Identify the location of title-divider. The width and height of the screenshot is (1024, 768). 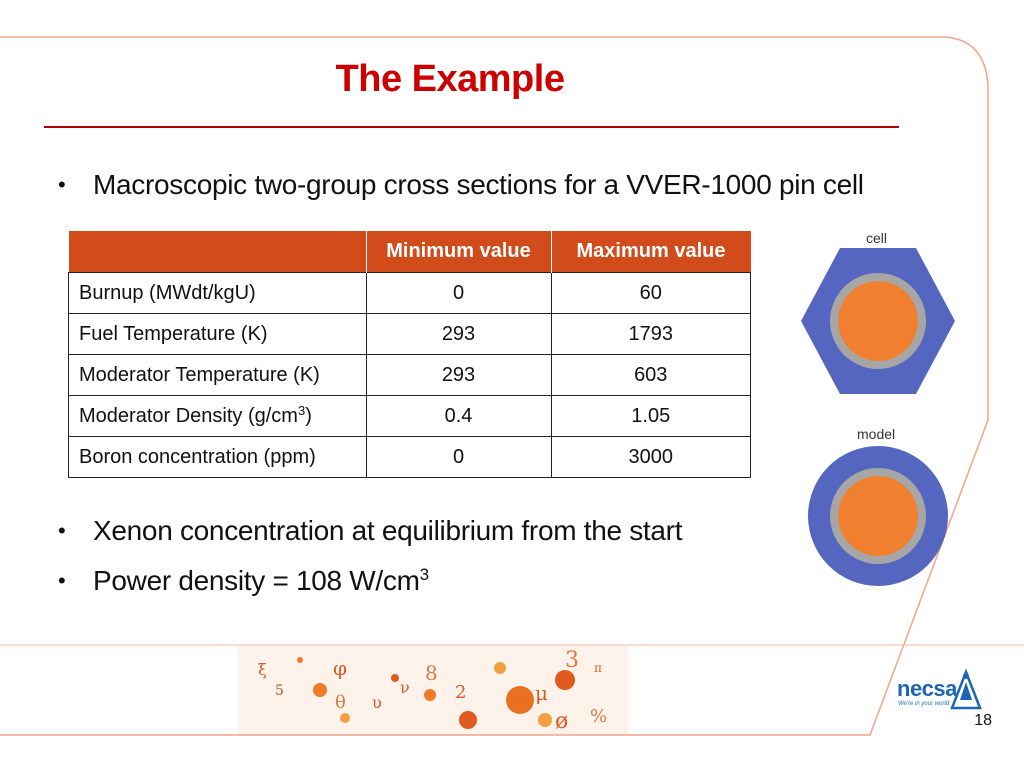
(471, 127).